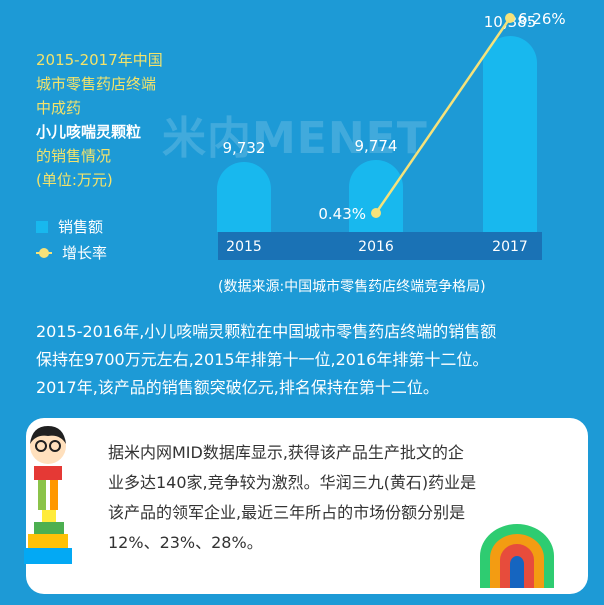 The width and height of the screenshot is (604, 605). Describe the element at coordinates (244, 247) in the screenshot. I see `x-tick-label: 2015` at that location.